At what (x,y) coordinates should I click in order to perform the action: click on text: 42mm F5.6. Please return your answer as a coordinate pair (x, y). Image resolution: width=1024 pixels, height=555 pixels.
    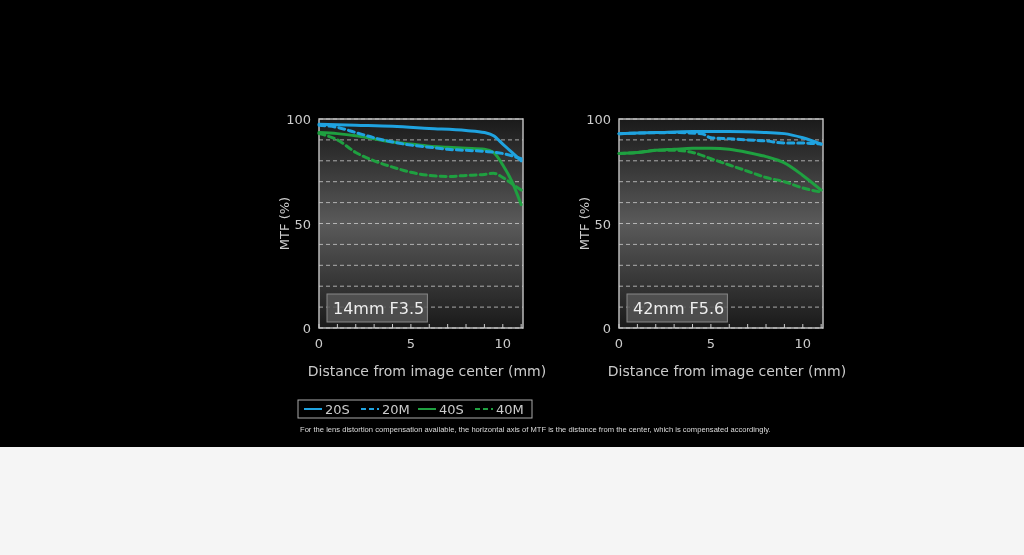
    Looking at the image, I should click on (679, 308).